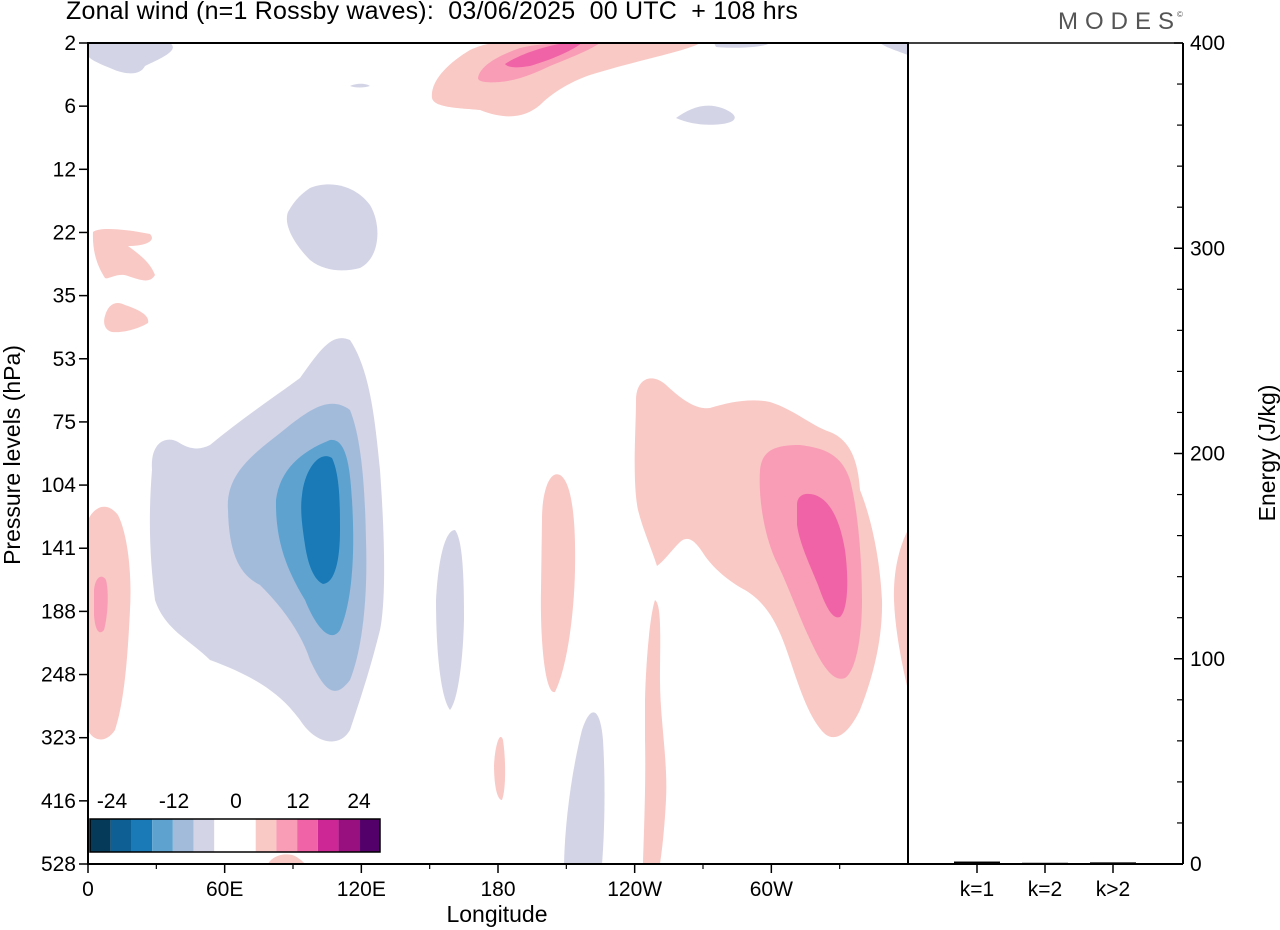 Image resolution: width=1280 pixels, height=930 pixels. What do you see at coordinates (126, 318) in the screenshot?
I see `contour-positive-left-mid` at bounding box center [126, 318].